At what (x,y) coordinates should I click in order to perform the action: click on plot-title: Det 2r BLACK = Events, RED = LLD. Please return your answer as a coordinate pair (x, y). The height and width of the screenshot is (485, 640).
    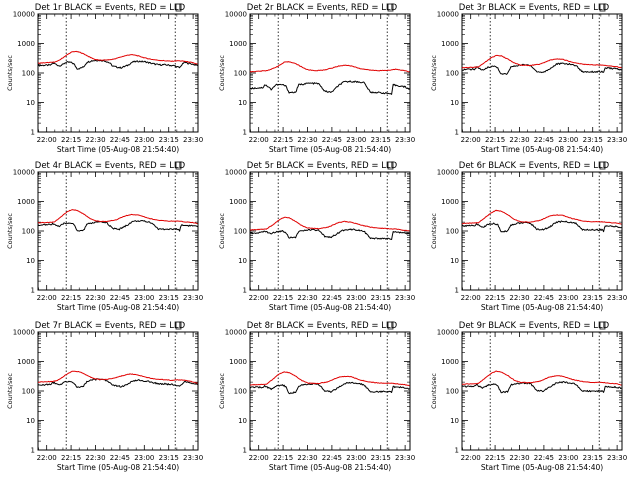
    Looking at the image, I should click on (322, 8).